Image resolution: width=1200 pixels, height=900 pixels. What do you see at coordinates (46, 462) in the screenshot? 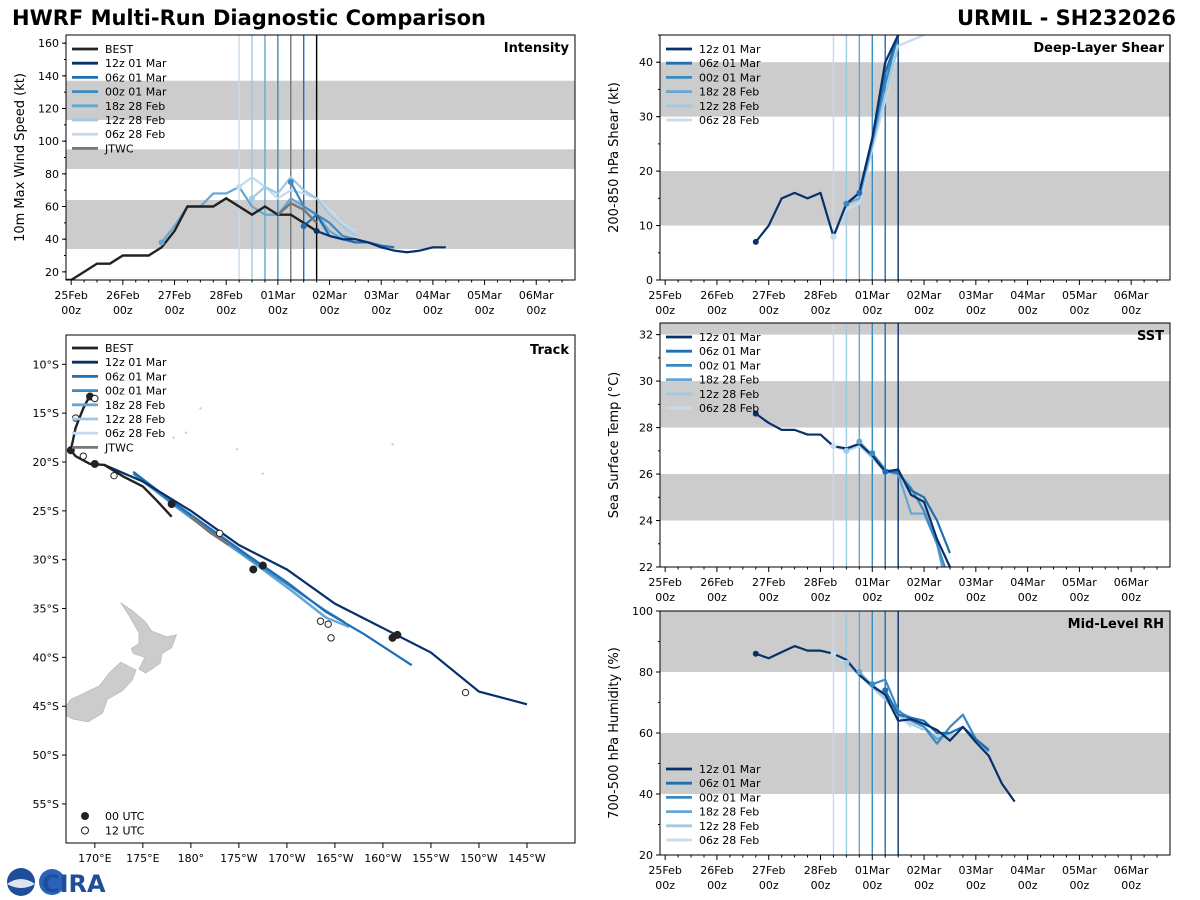
I see `track-ytick-label: 20°S` at bounding box center [46, 462].